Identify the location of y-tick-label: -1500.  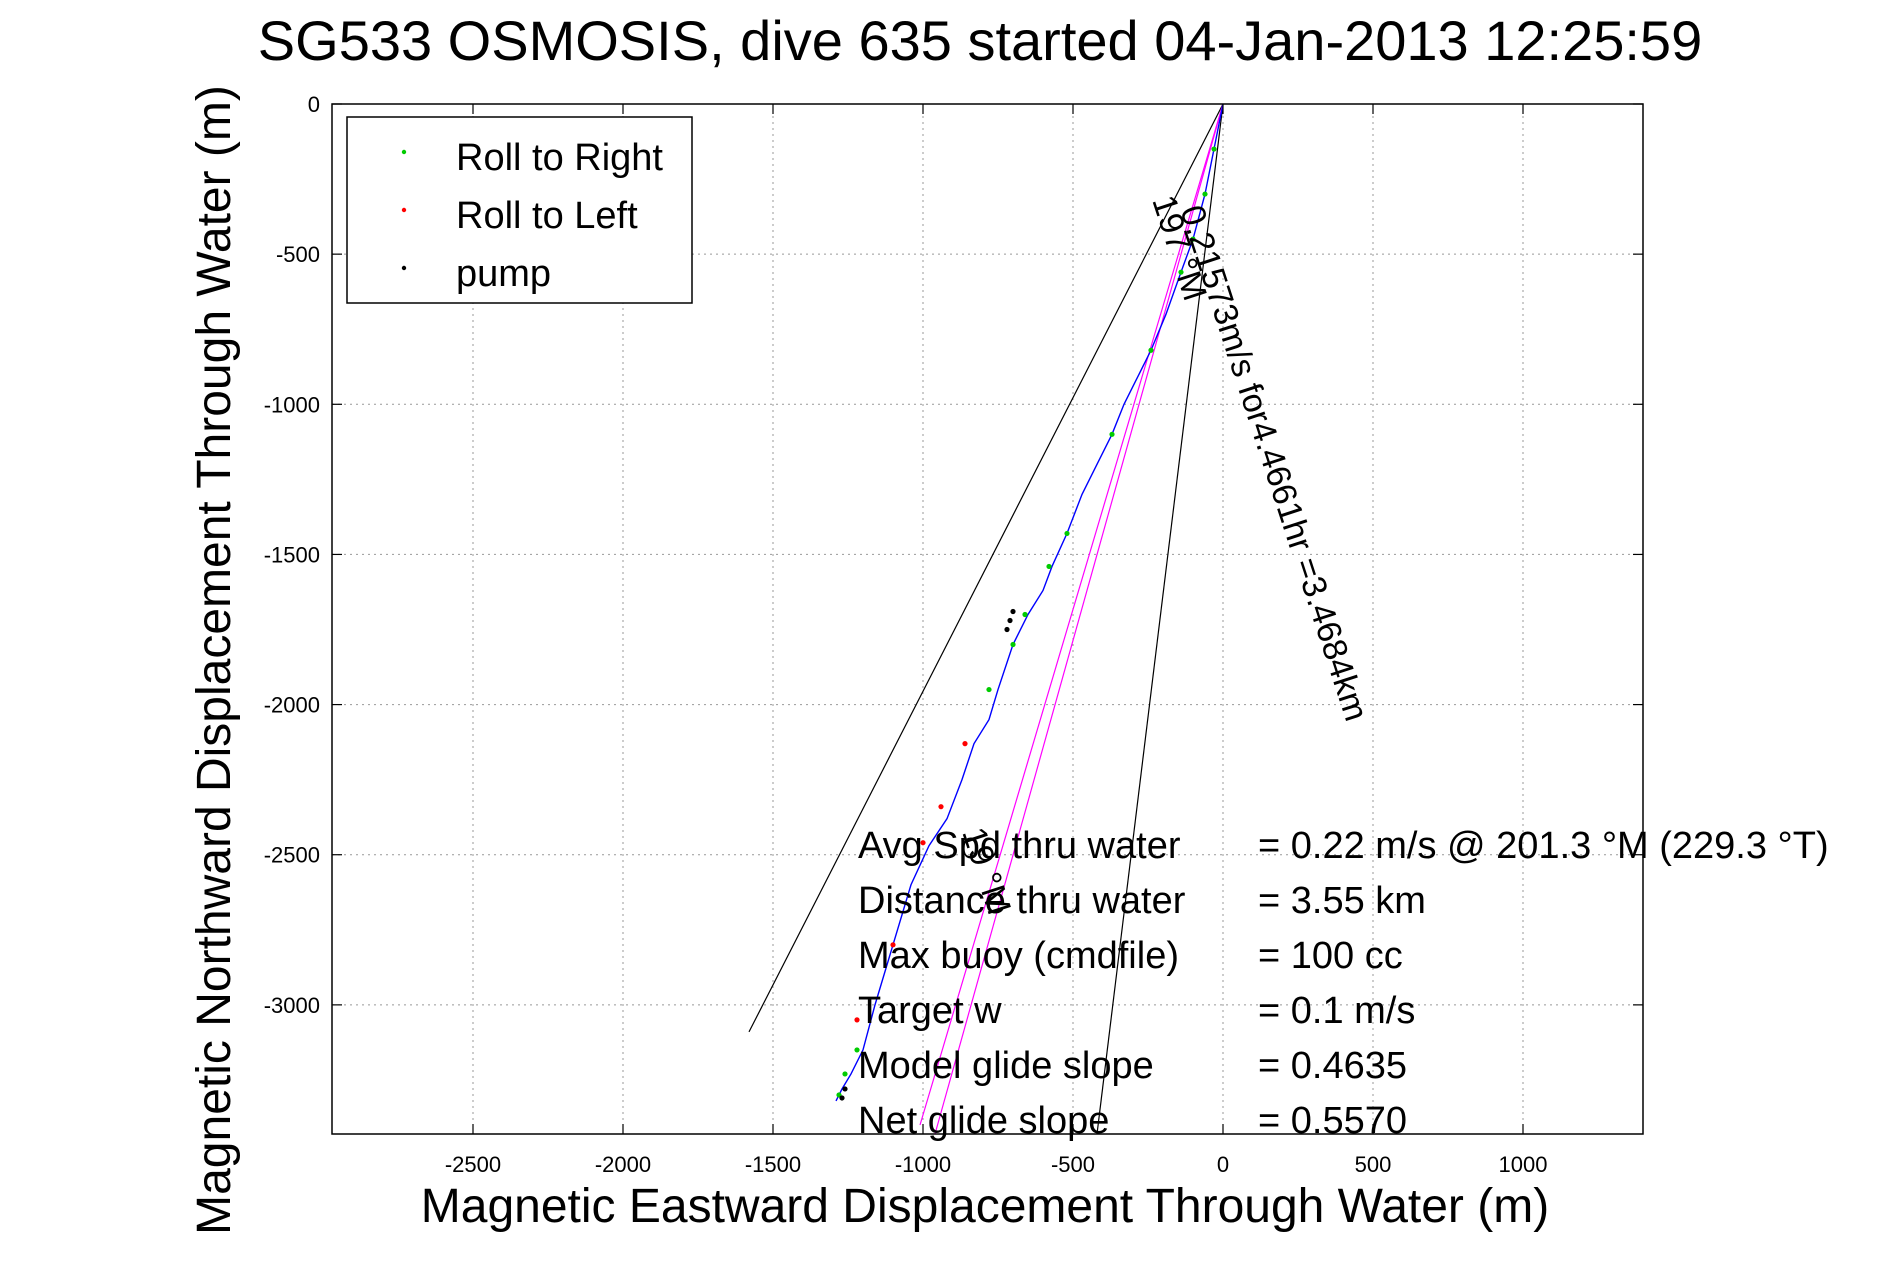
(292, 554).